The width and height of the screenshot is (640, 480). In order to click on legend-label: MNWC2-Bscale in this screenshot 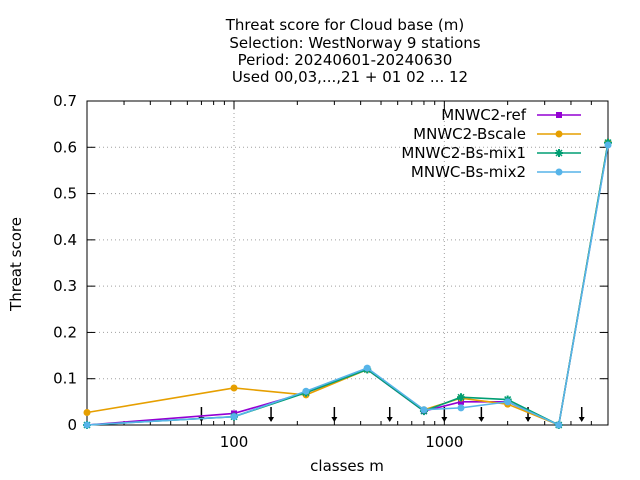, I will do `click(469, 134)`.